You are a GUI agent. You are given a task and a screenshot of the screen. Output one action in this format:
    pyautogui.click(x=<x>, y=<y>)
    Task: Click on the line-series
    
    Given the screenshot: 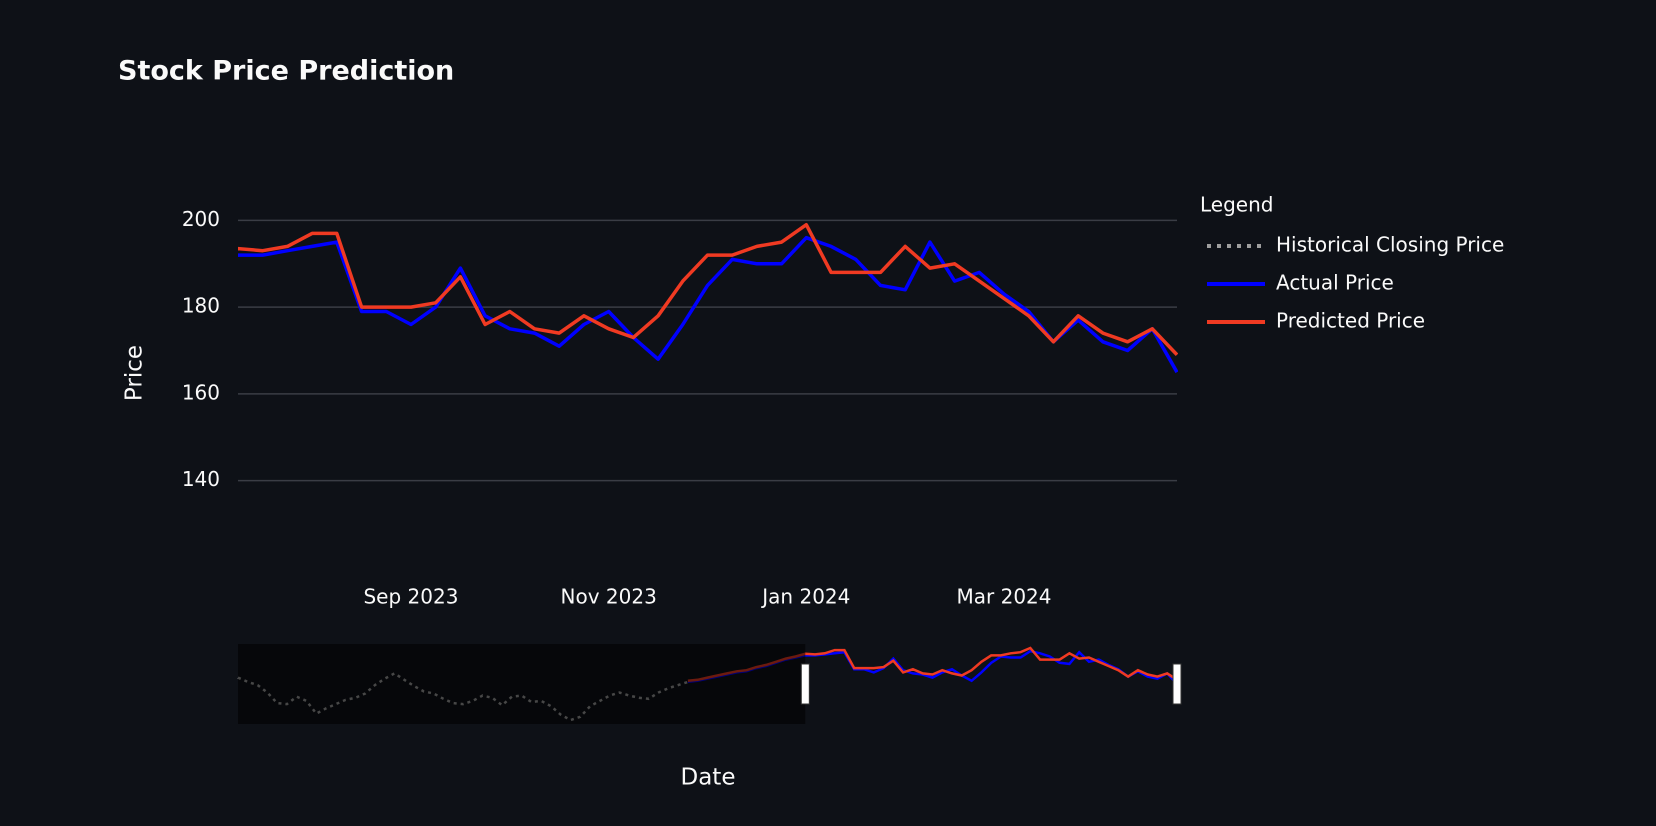 What is the action you would take?
    pyautogui.click(x=708, y=289)
    